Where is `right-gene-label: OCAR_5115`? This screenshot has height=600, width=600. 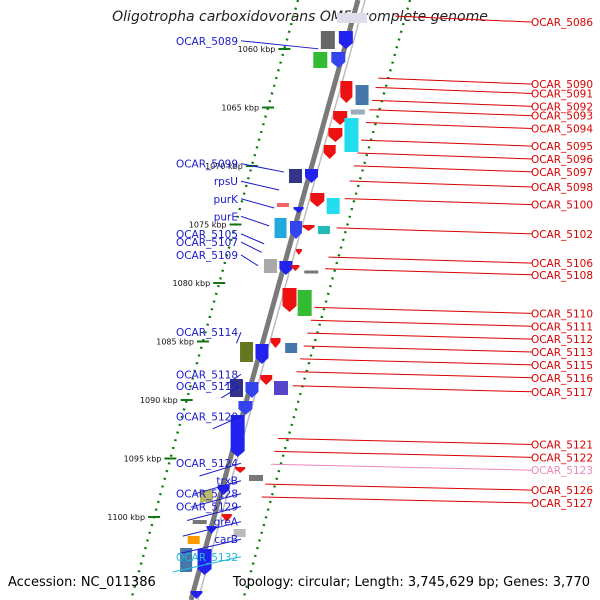 right-gene-label: OCAR_5115 is located at coordinates (562, 366).